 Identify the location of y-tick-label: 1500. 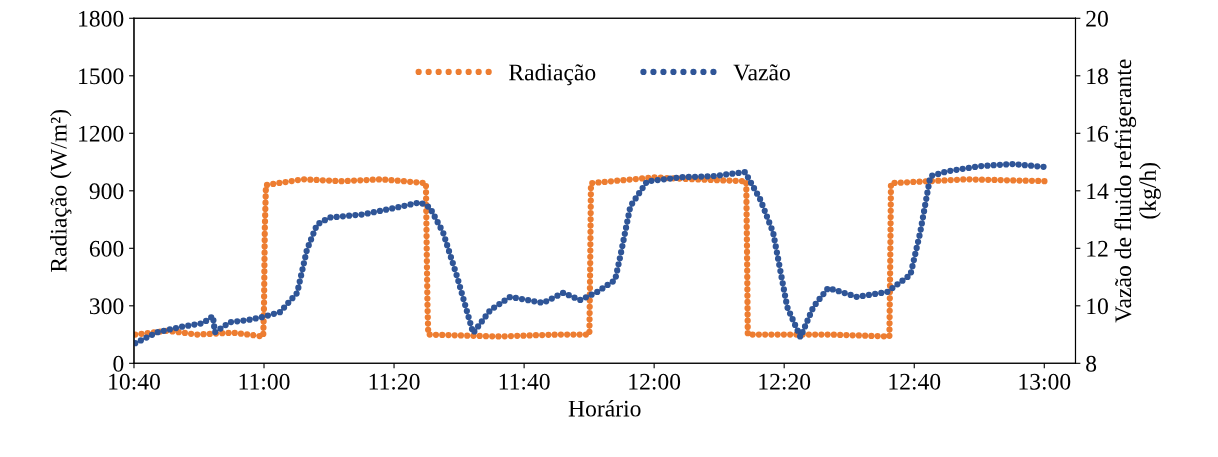
(101, 76).